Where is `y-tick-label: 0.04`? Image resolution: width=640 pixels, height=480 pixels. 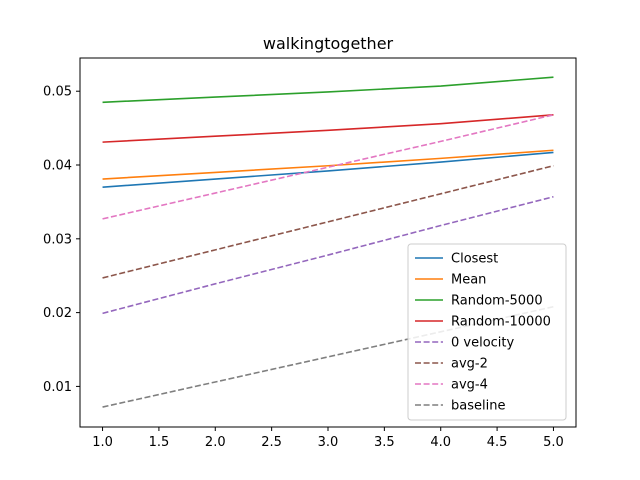
y-tick-label: 0.04 is located at coordinates (57, 166).